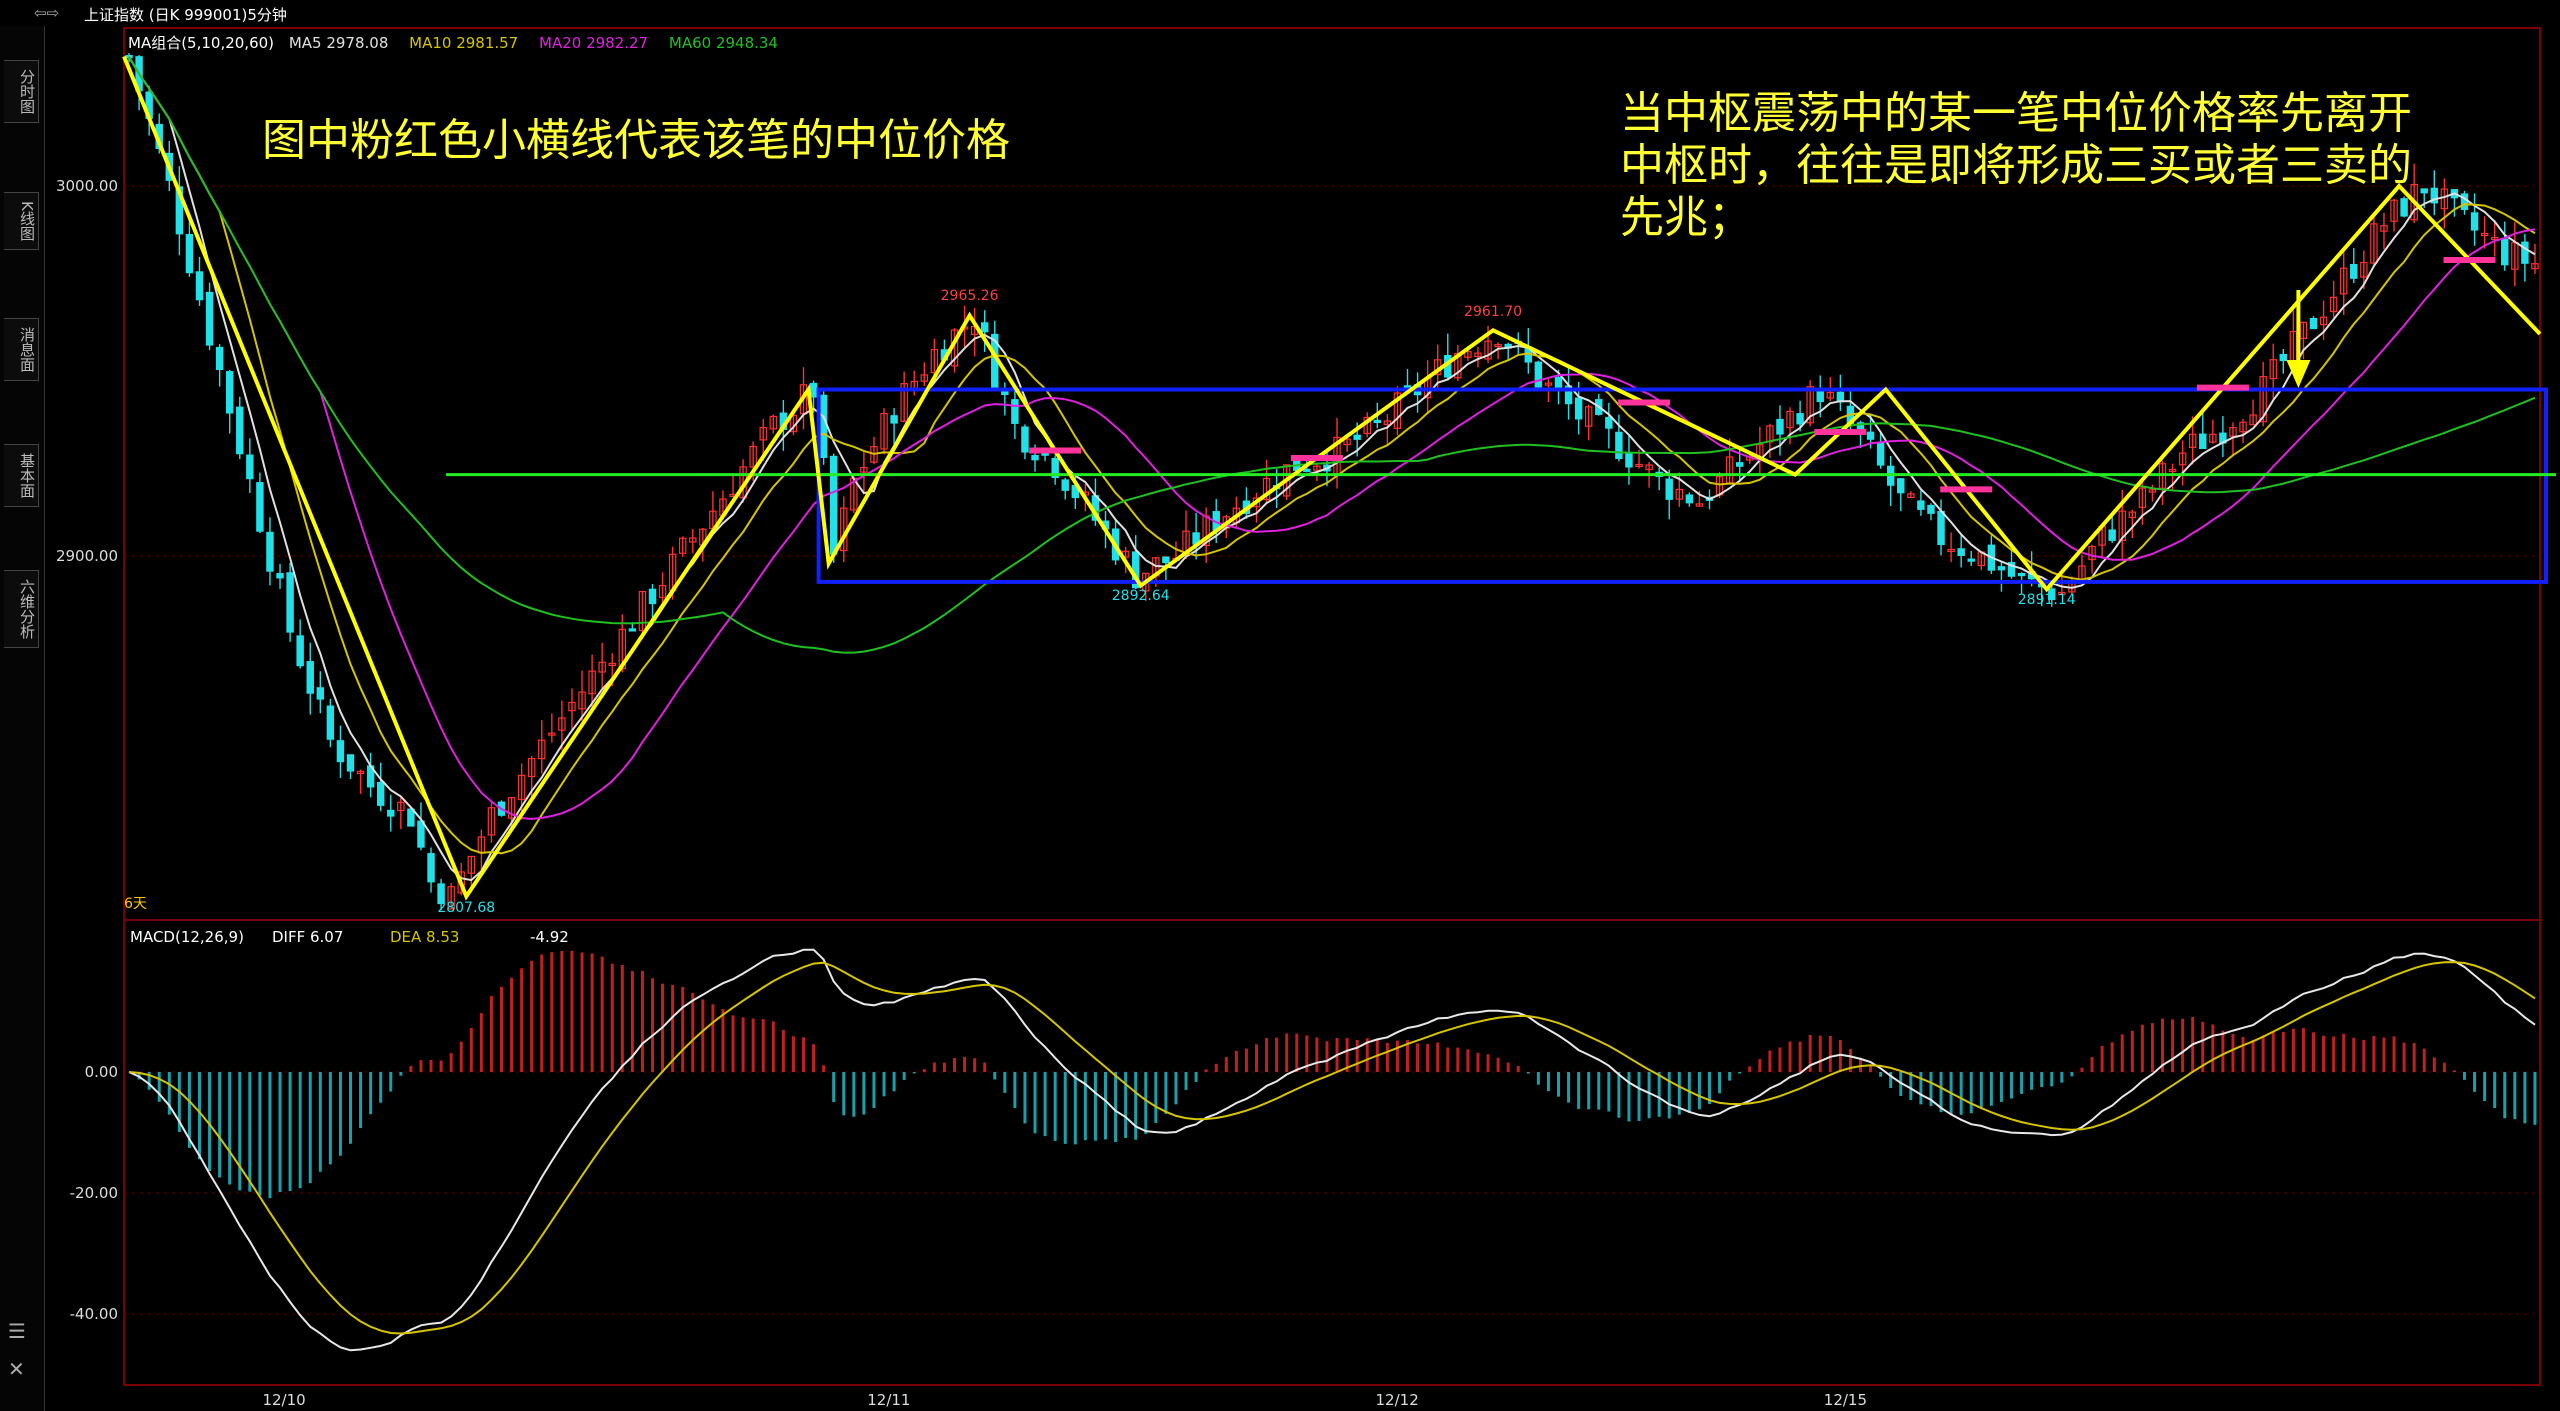 This screenshot has height=1411, width=2560. What do you see at coordinates (47, 13) in the screenshot?
I see `nav-arrows-icon: ⇦⇨` at bounding box center [47, 13].